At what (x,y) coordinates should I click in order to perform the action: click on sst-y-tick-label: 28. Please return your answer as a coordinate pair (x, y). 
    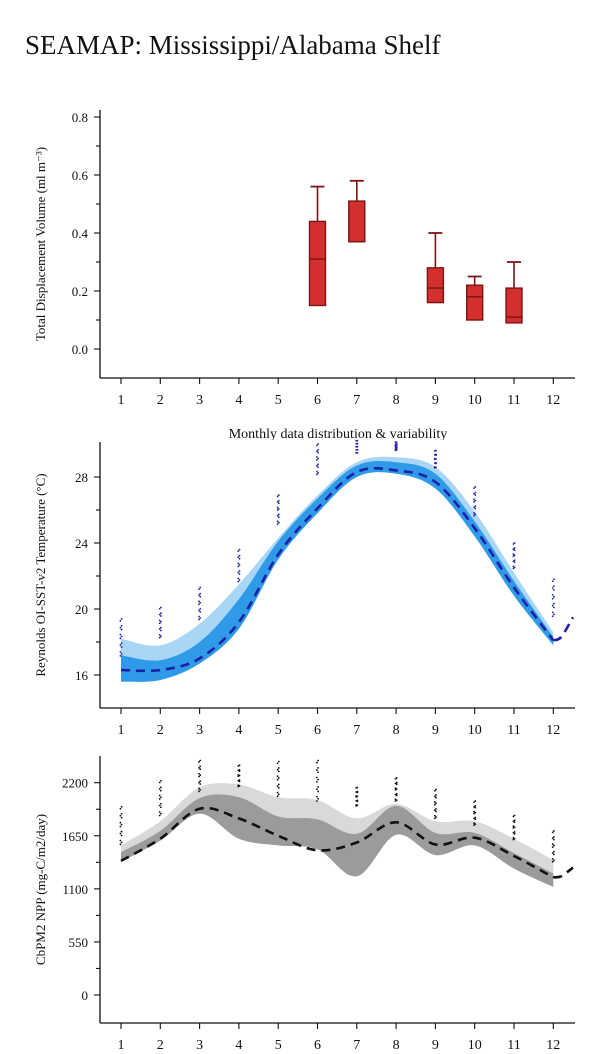
    Looking at the image, I should click on (81, 477).